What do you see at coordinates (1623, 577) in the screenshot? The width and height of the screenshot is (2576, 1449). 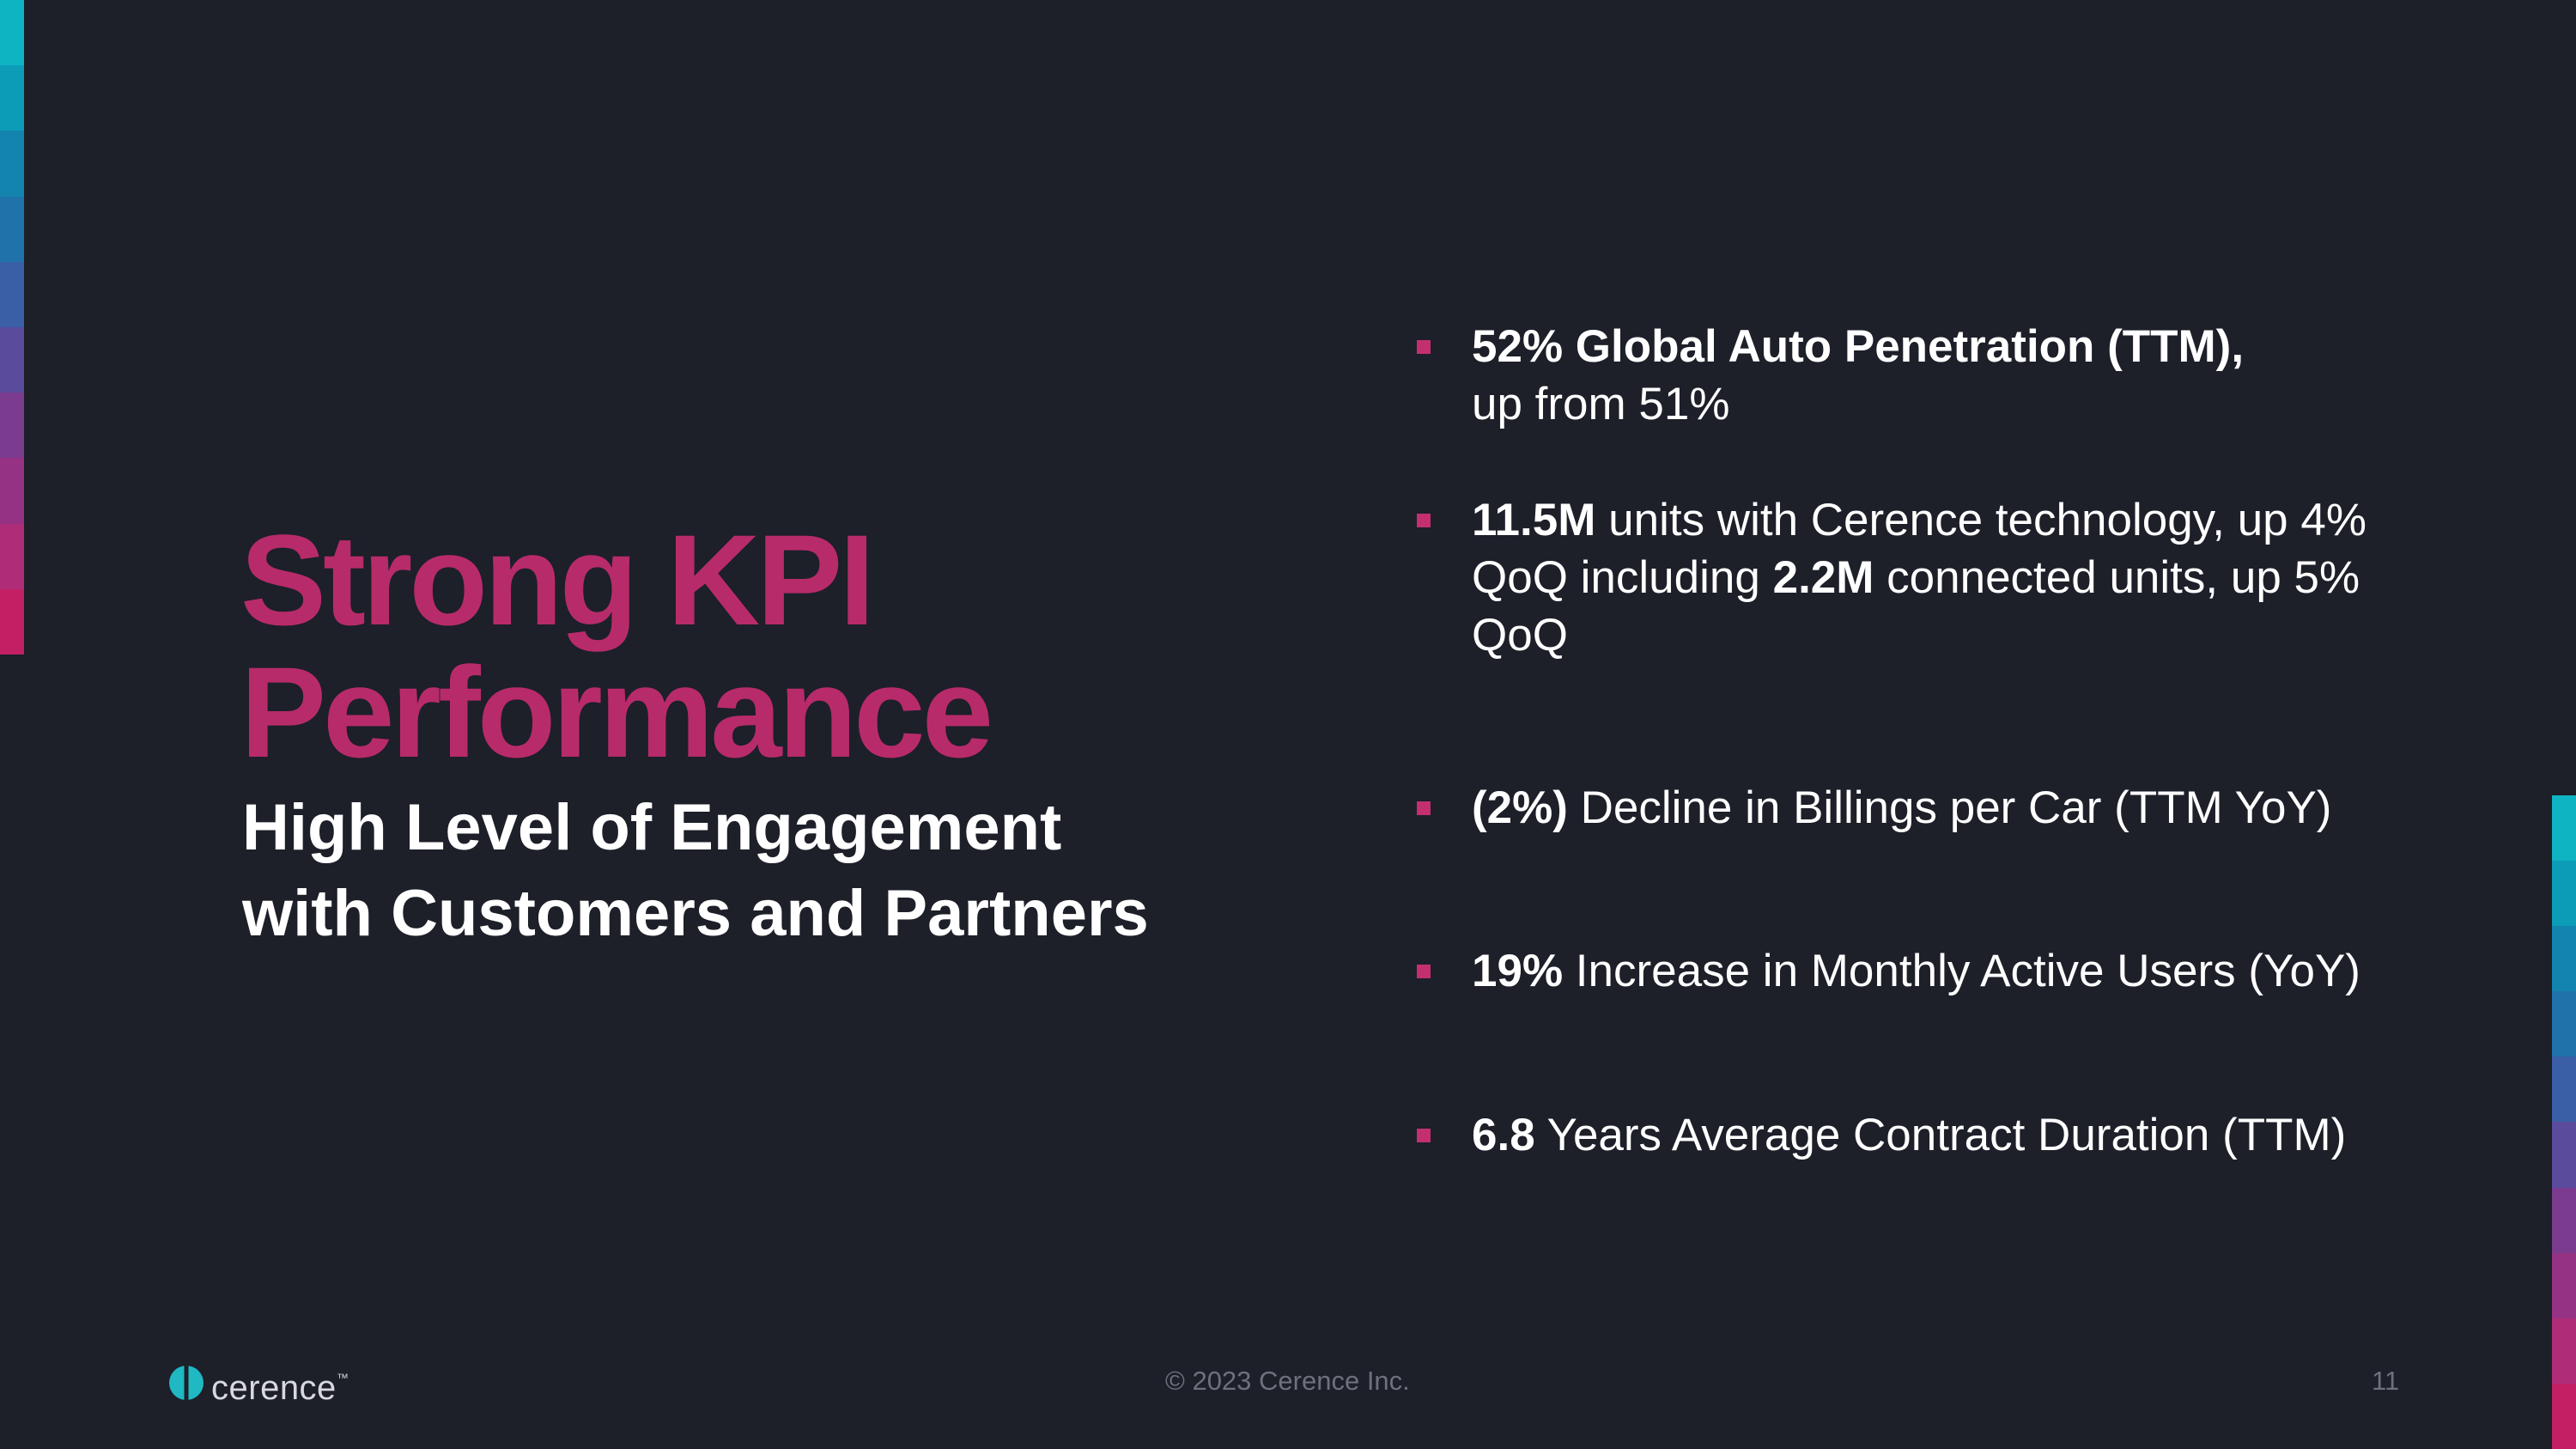 I see `bullet-text-run: QoQ including` at bounding box center [1623, 577].